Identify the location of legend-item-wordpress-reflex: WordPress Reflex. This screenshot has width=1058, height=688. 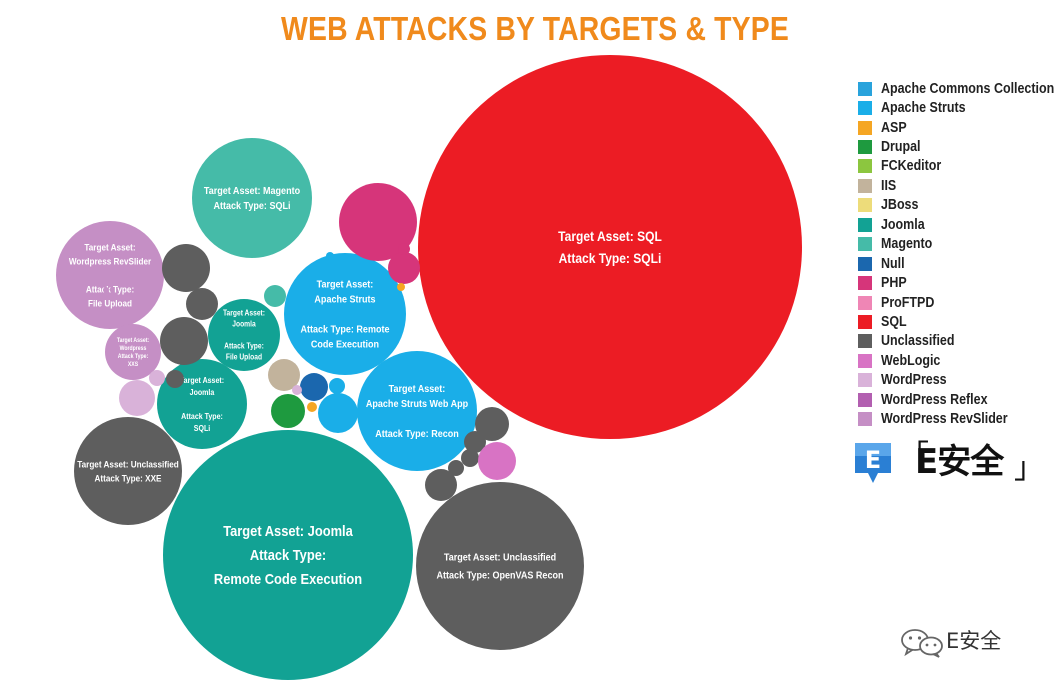
(958, 399).